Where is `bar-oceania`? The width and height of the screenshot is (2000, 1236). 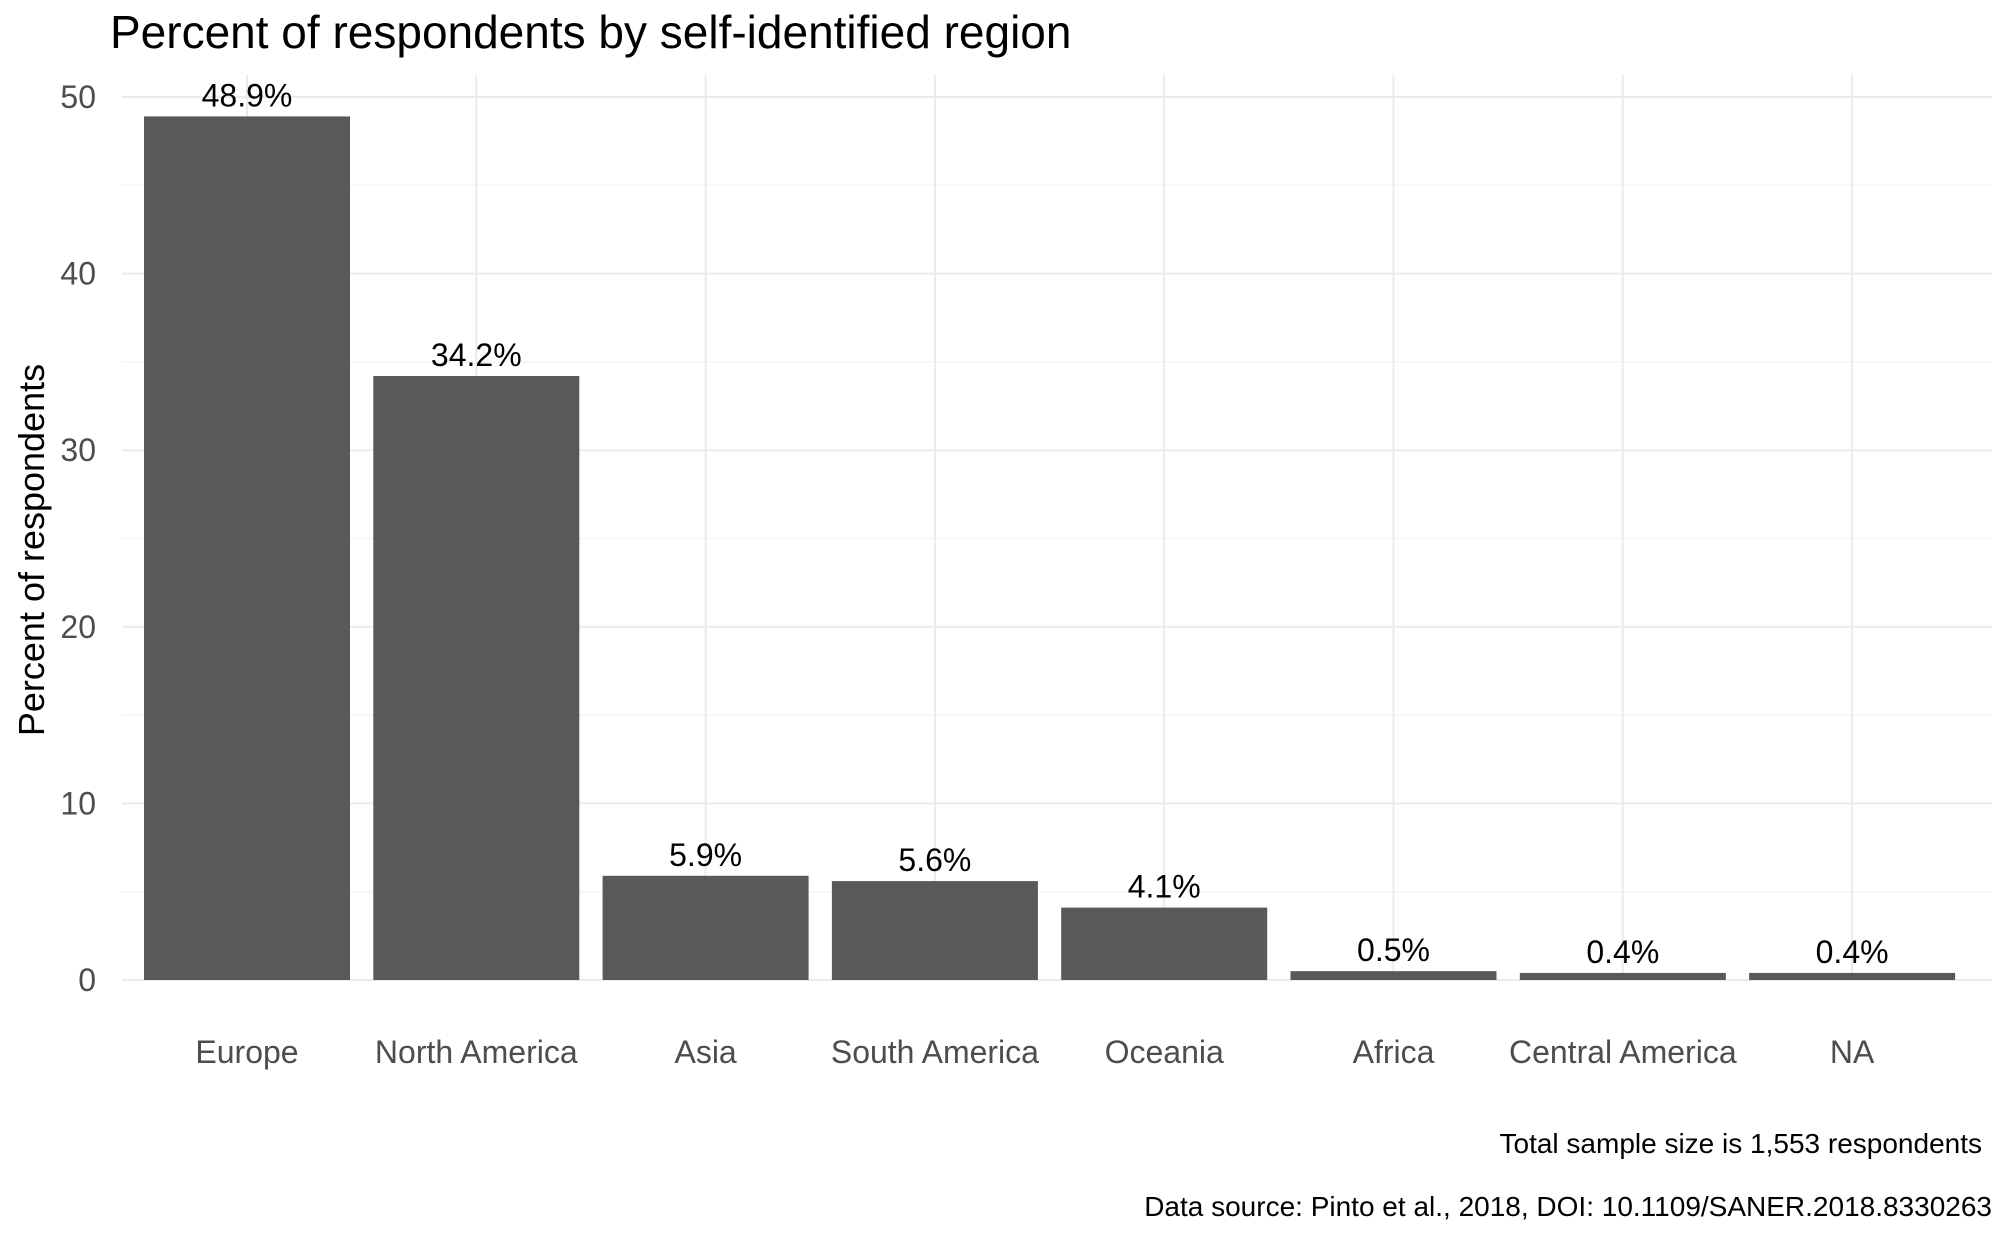 bar-oceania is located at coordinates (1164, 943).